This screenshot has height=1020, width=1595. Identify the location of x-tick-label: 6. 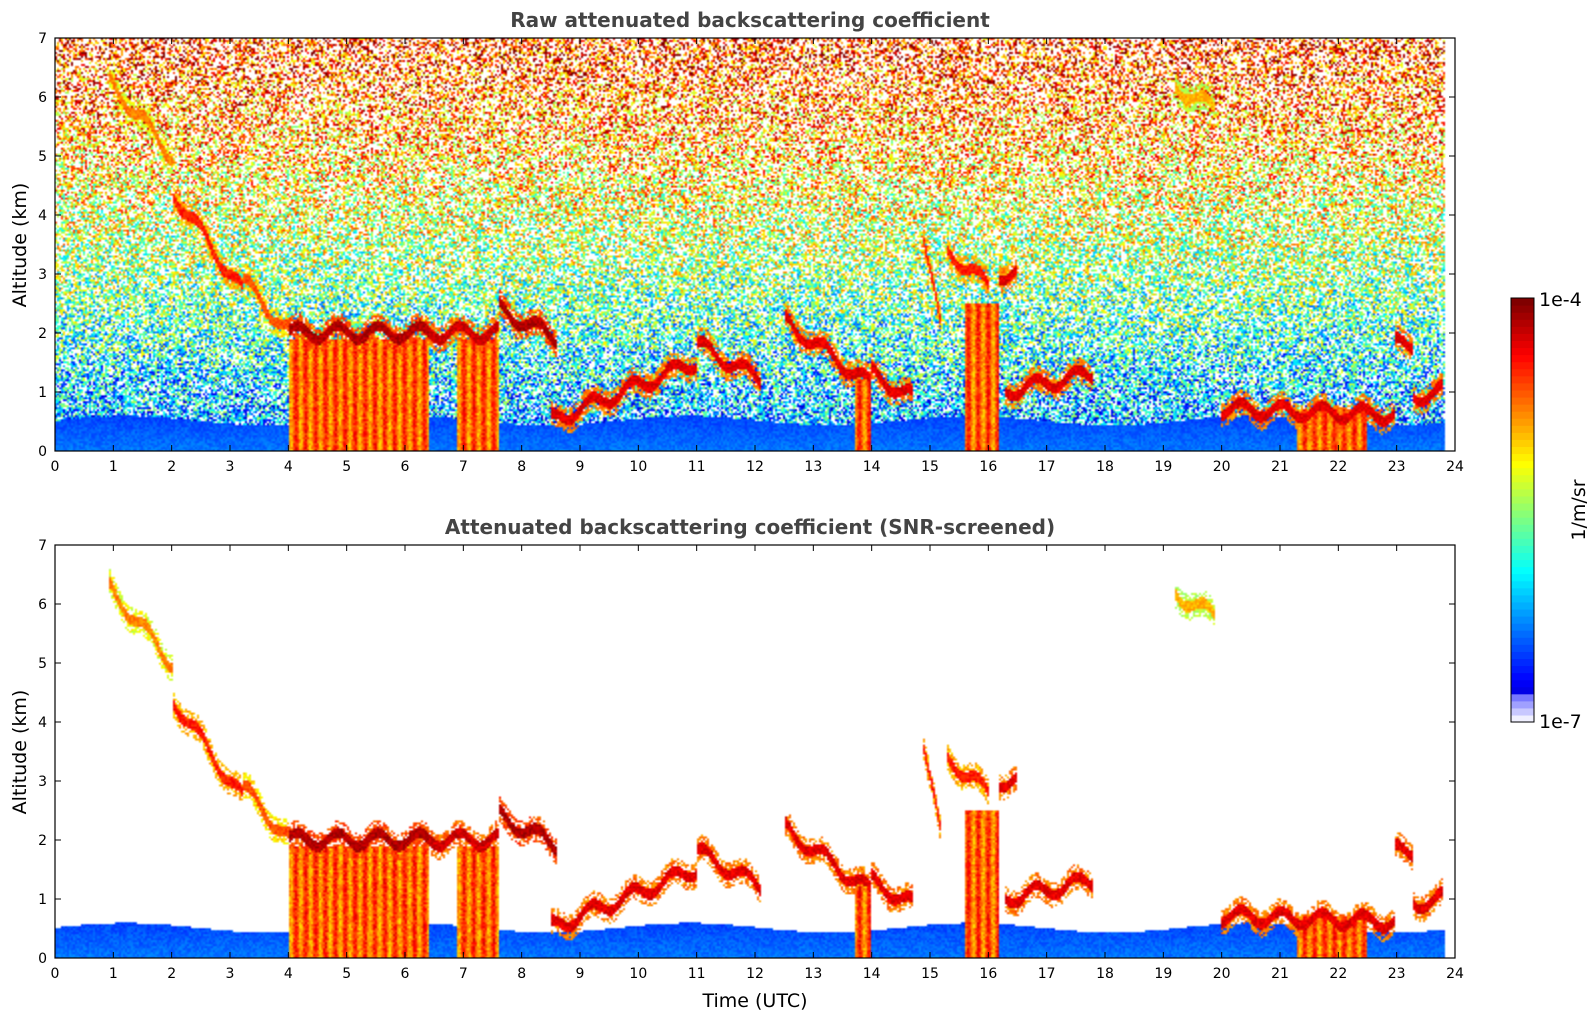
(405, 974).